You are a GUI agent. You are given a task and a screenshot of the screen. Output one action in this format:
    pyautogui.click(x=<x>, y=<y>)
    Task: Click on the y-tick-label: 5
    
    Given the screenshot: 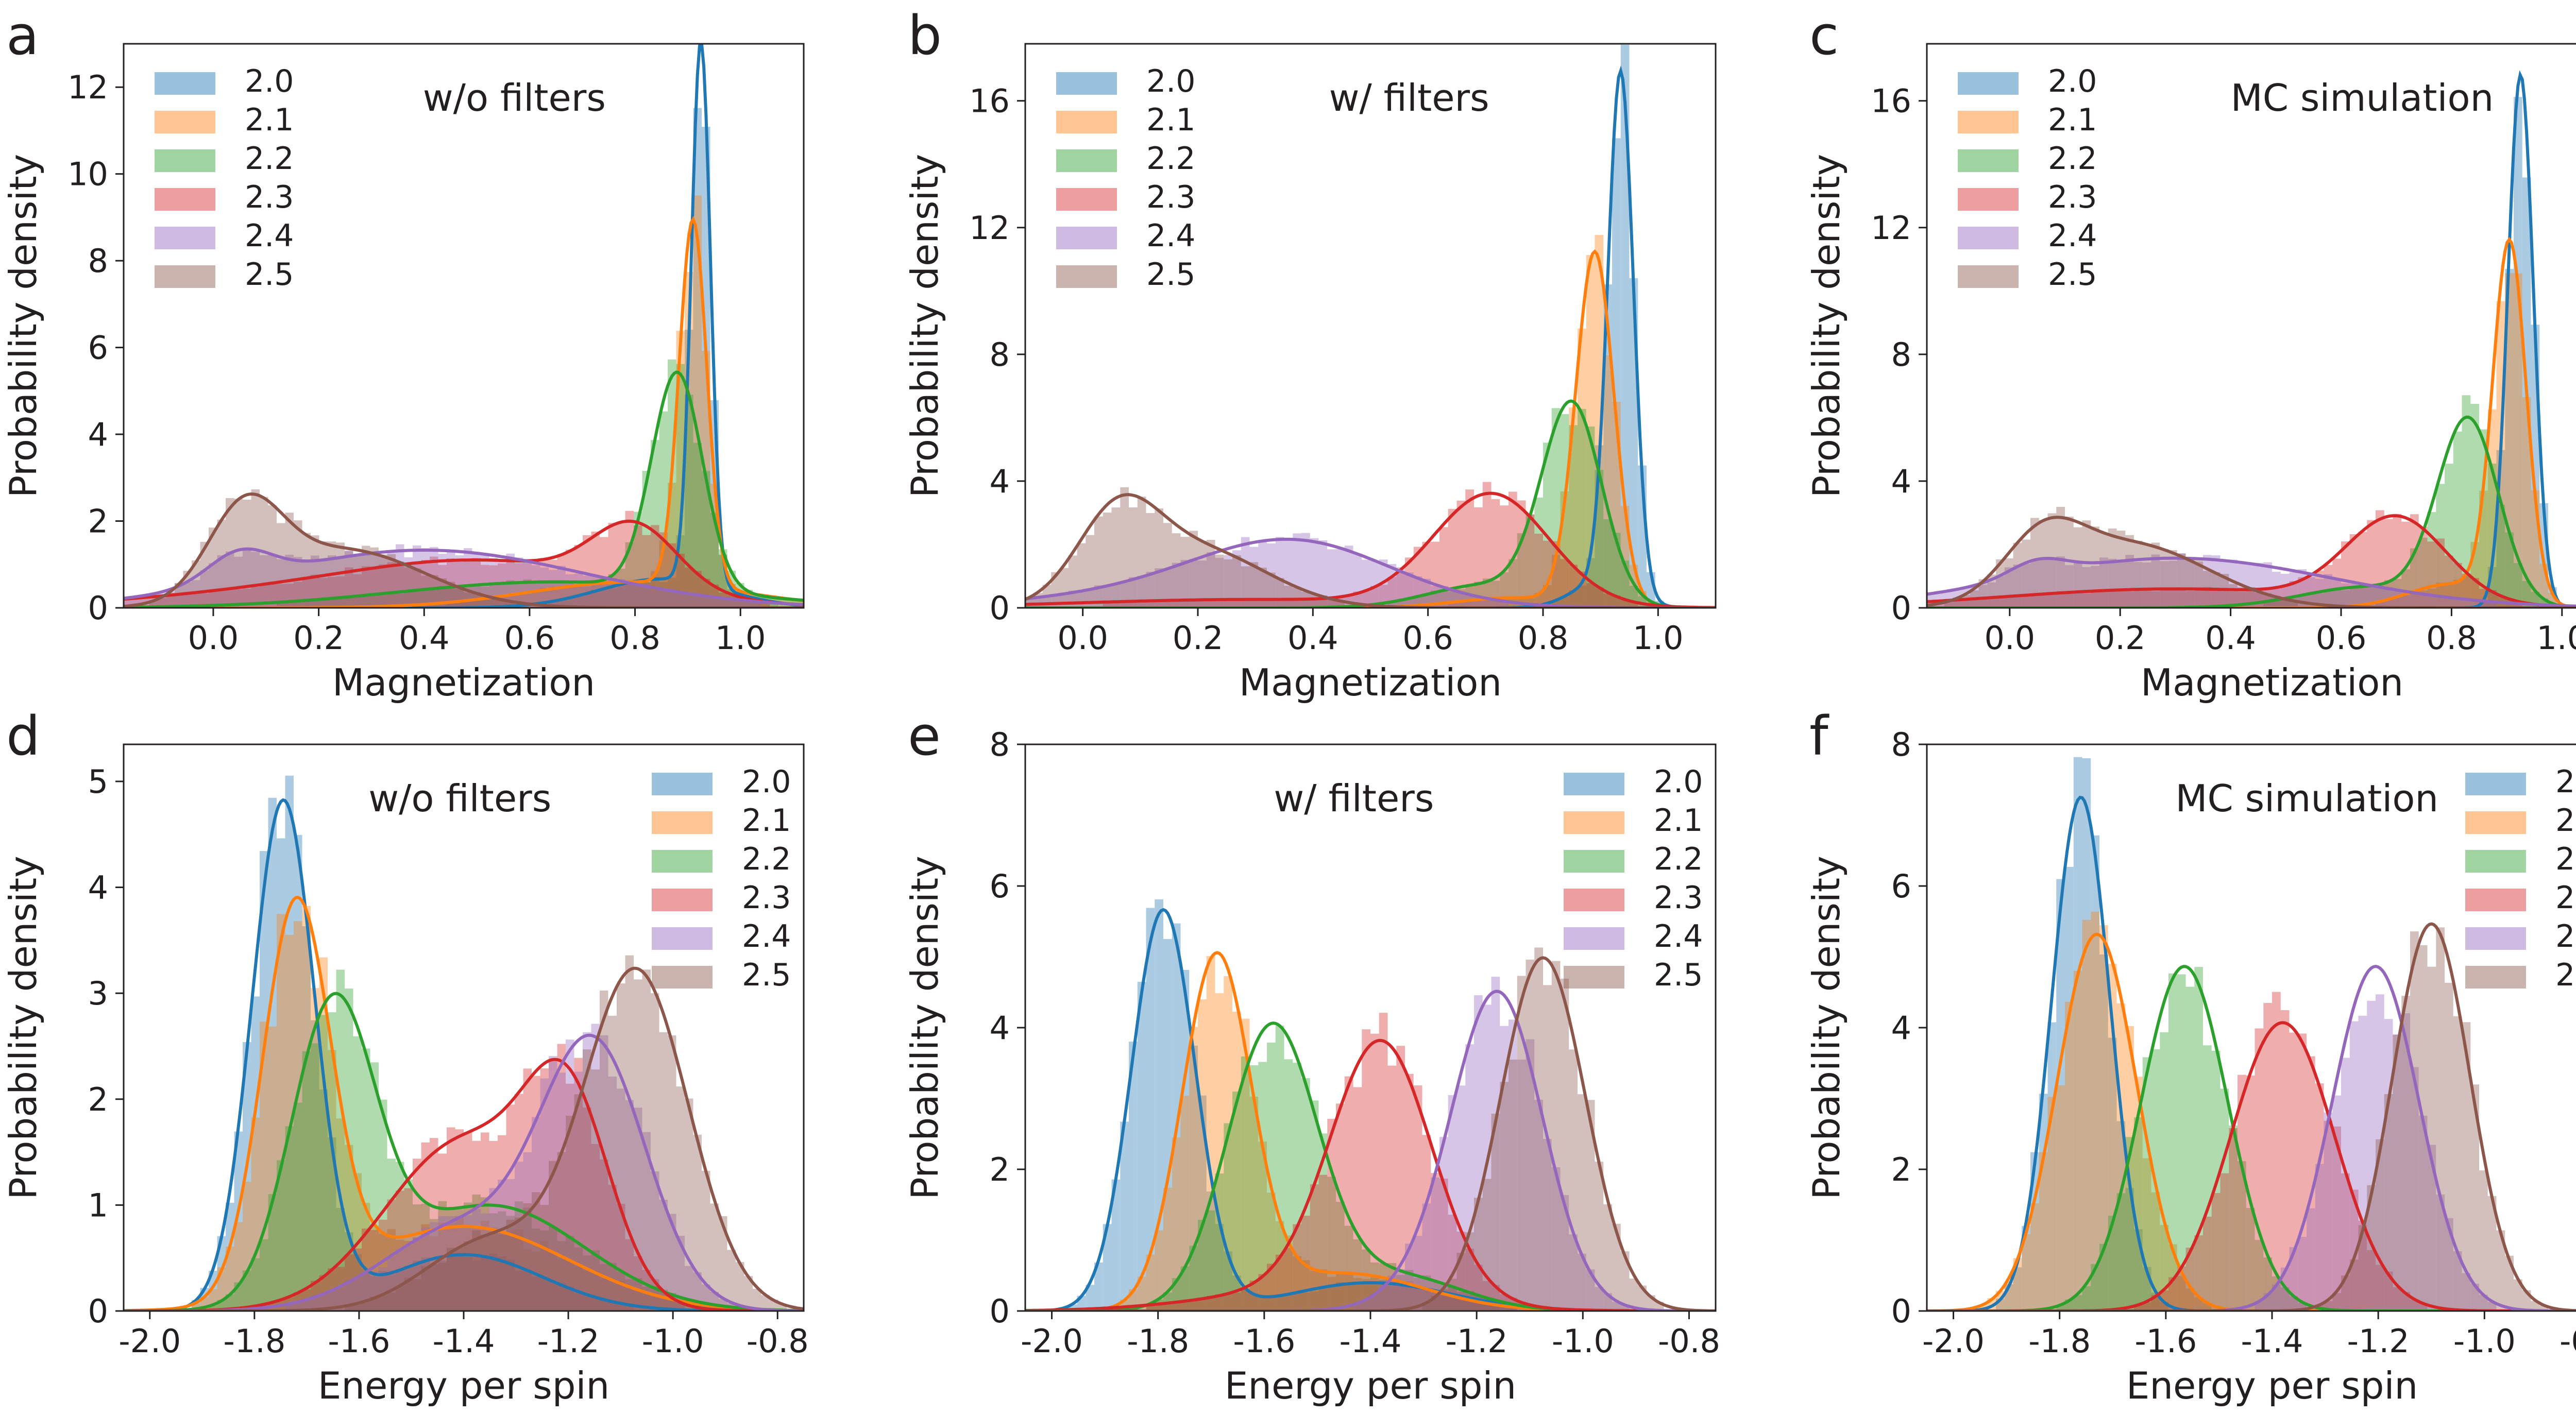 What is the action you would take?
    pyautogui.click(x=98, y=781)
    